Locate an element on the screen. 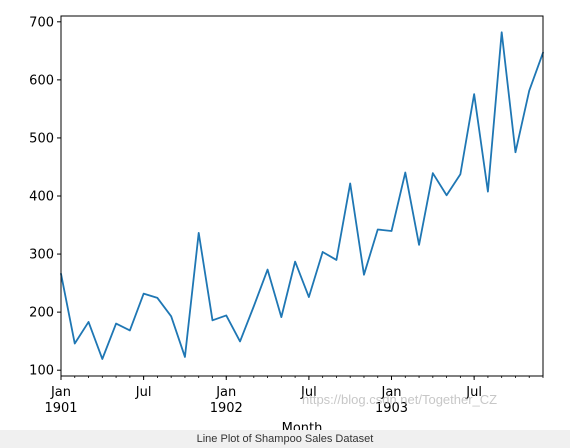 The height and width of the screenshot is (448, 570). y-axis: 100 200 300 400 500 600 700 is located at coordinates (45, 197).